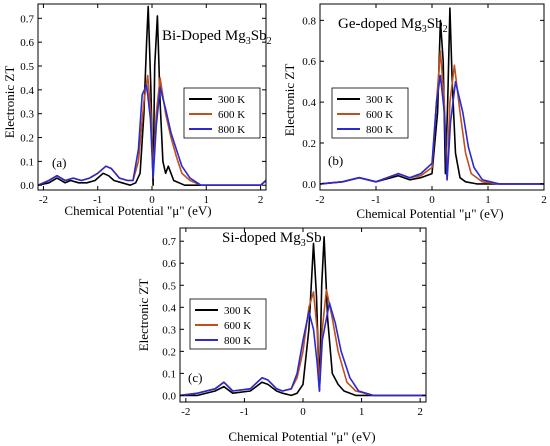 Image resolution: width=550 pixels, height=446 pixels. What do you see at coordinates (544, 200) in the screenshot?
I see `panel-b-xtick-label: 2` at bounding box center [544, 200].